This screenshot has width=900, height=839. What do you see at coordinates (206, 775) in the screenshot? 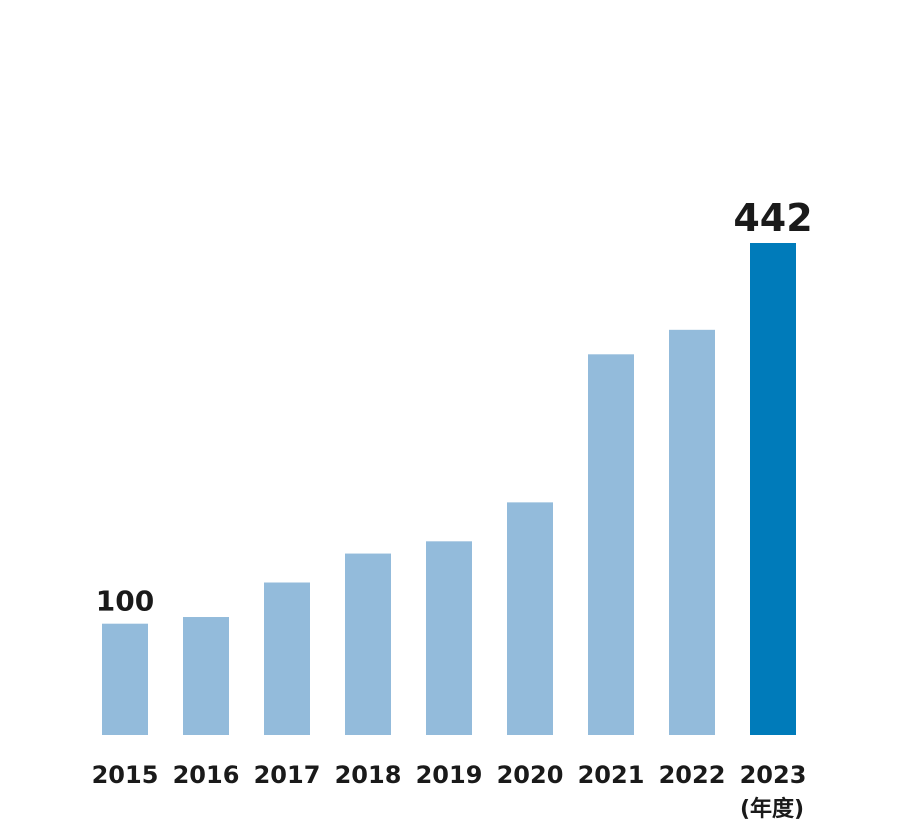
I see `x-tick-label-2016: 2016` at bounding box center [206, 775].